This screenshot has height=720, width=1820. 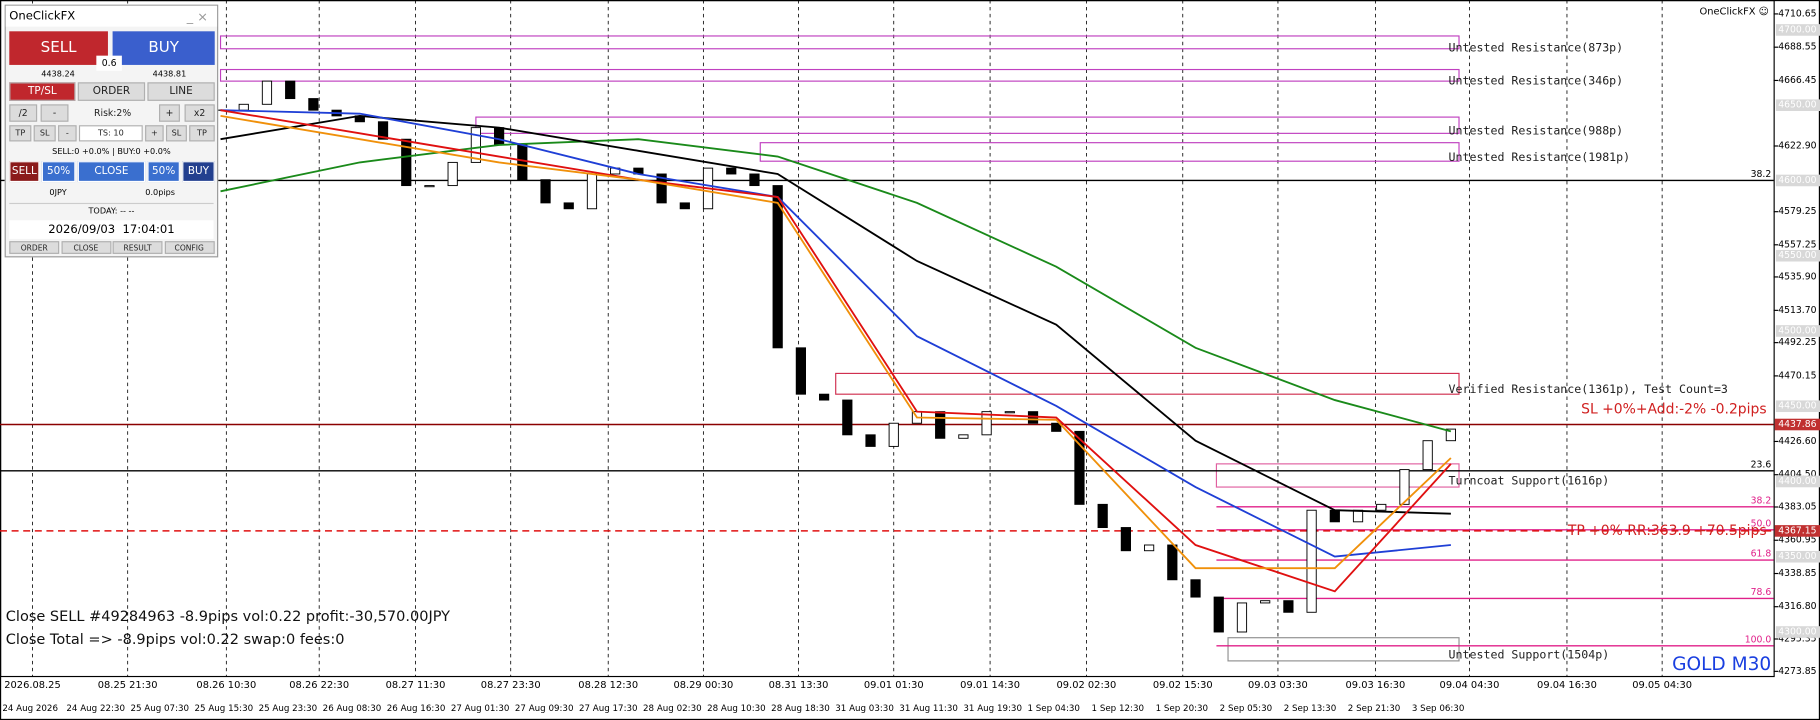 What do you see at coordinates (67, 133) in the screenshot?
I see `ts-button: -` at bounding box center [67, 133].